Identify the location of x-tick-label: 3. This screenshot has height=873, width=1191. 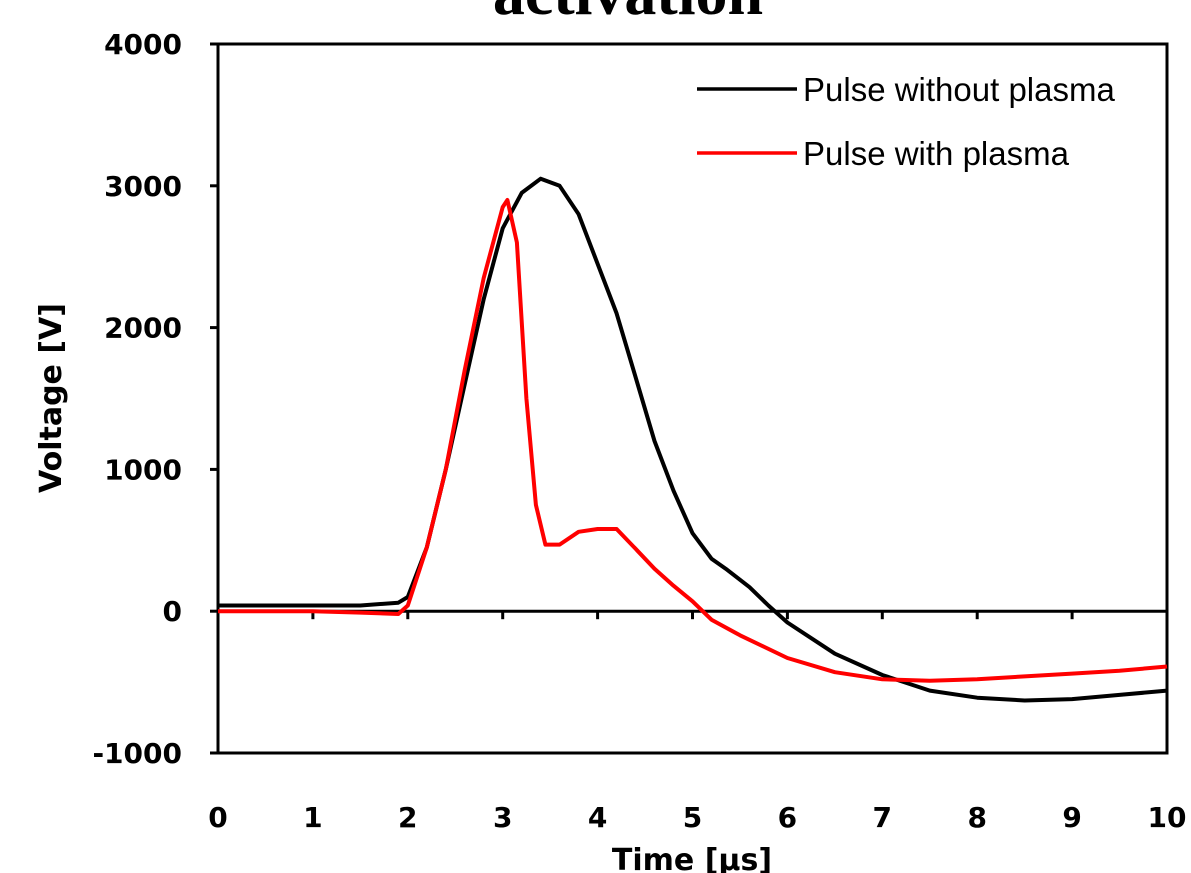
(502, 817).